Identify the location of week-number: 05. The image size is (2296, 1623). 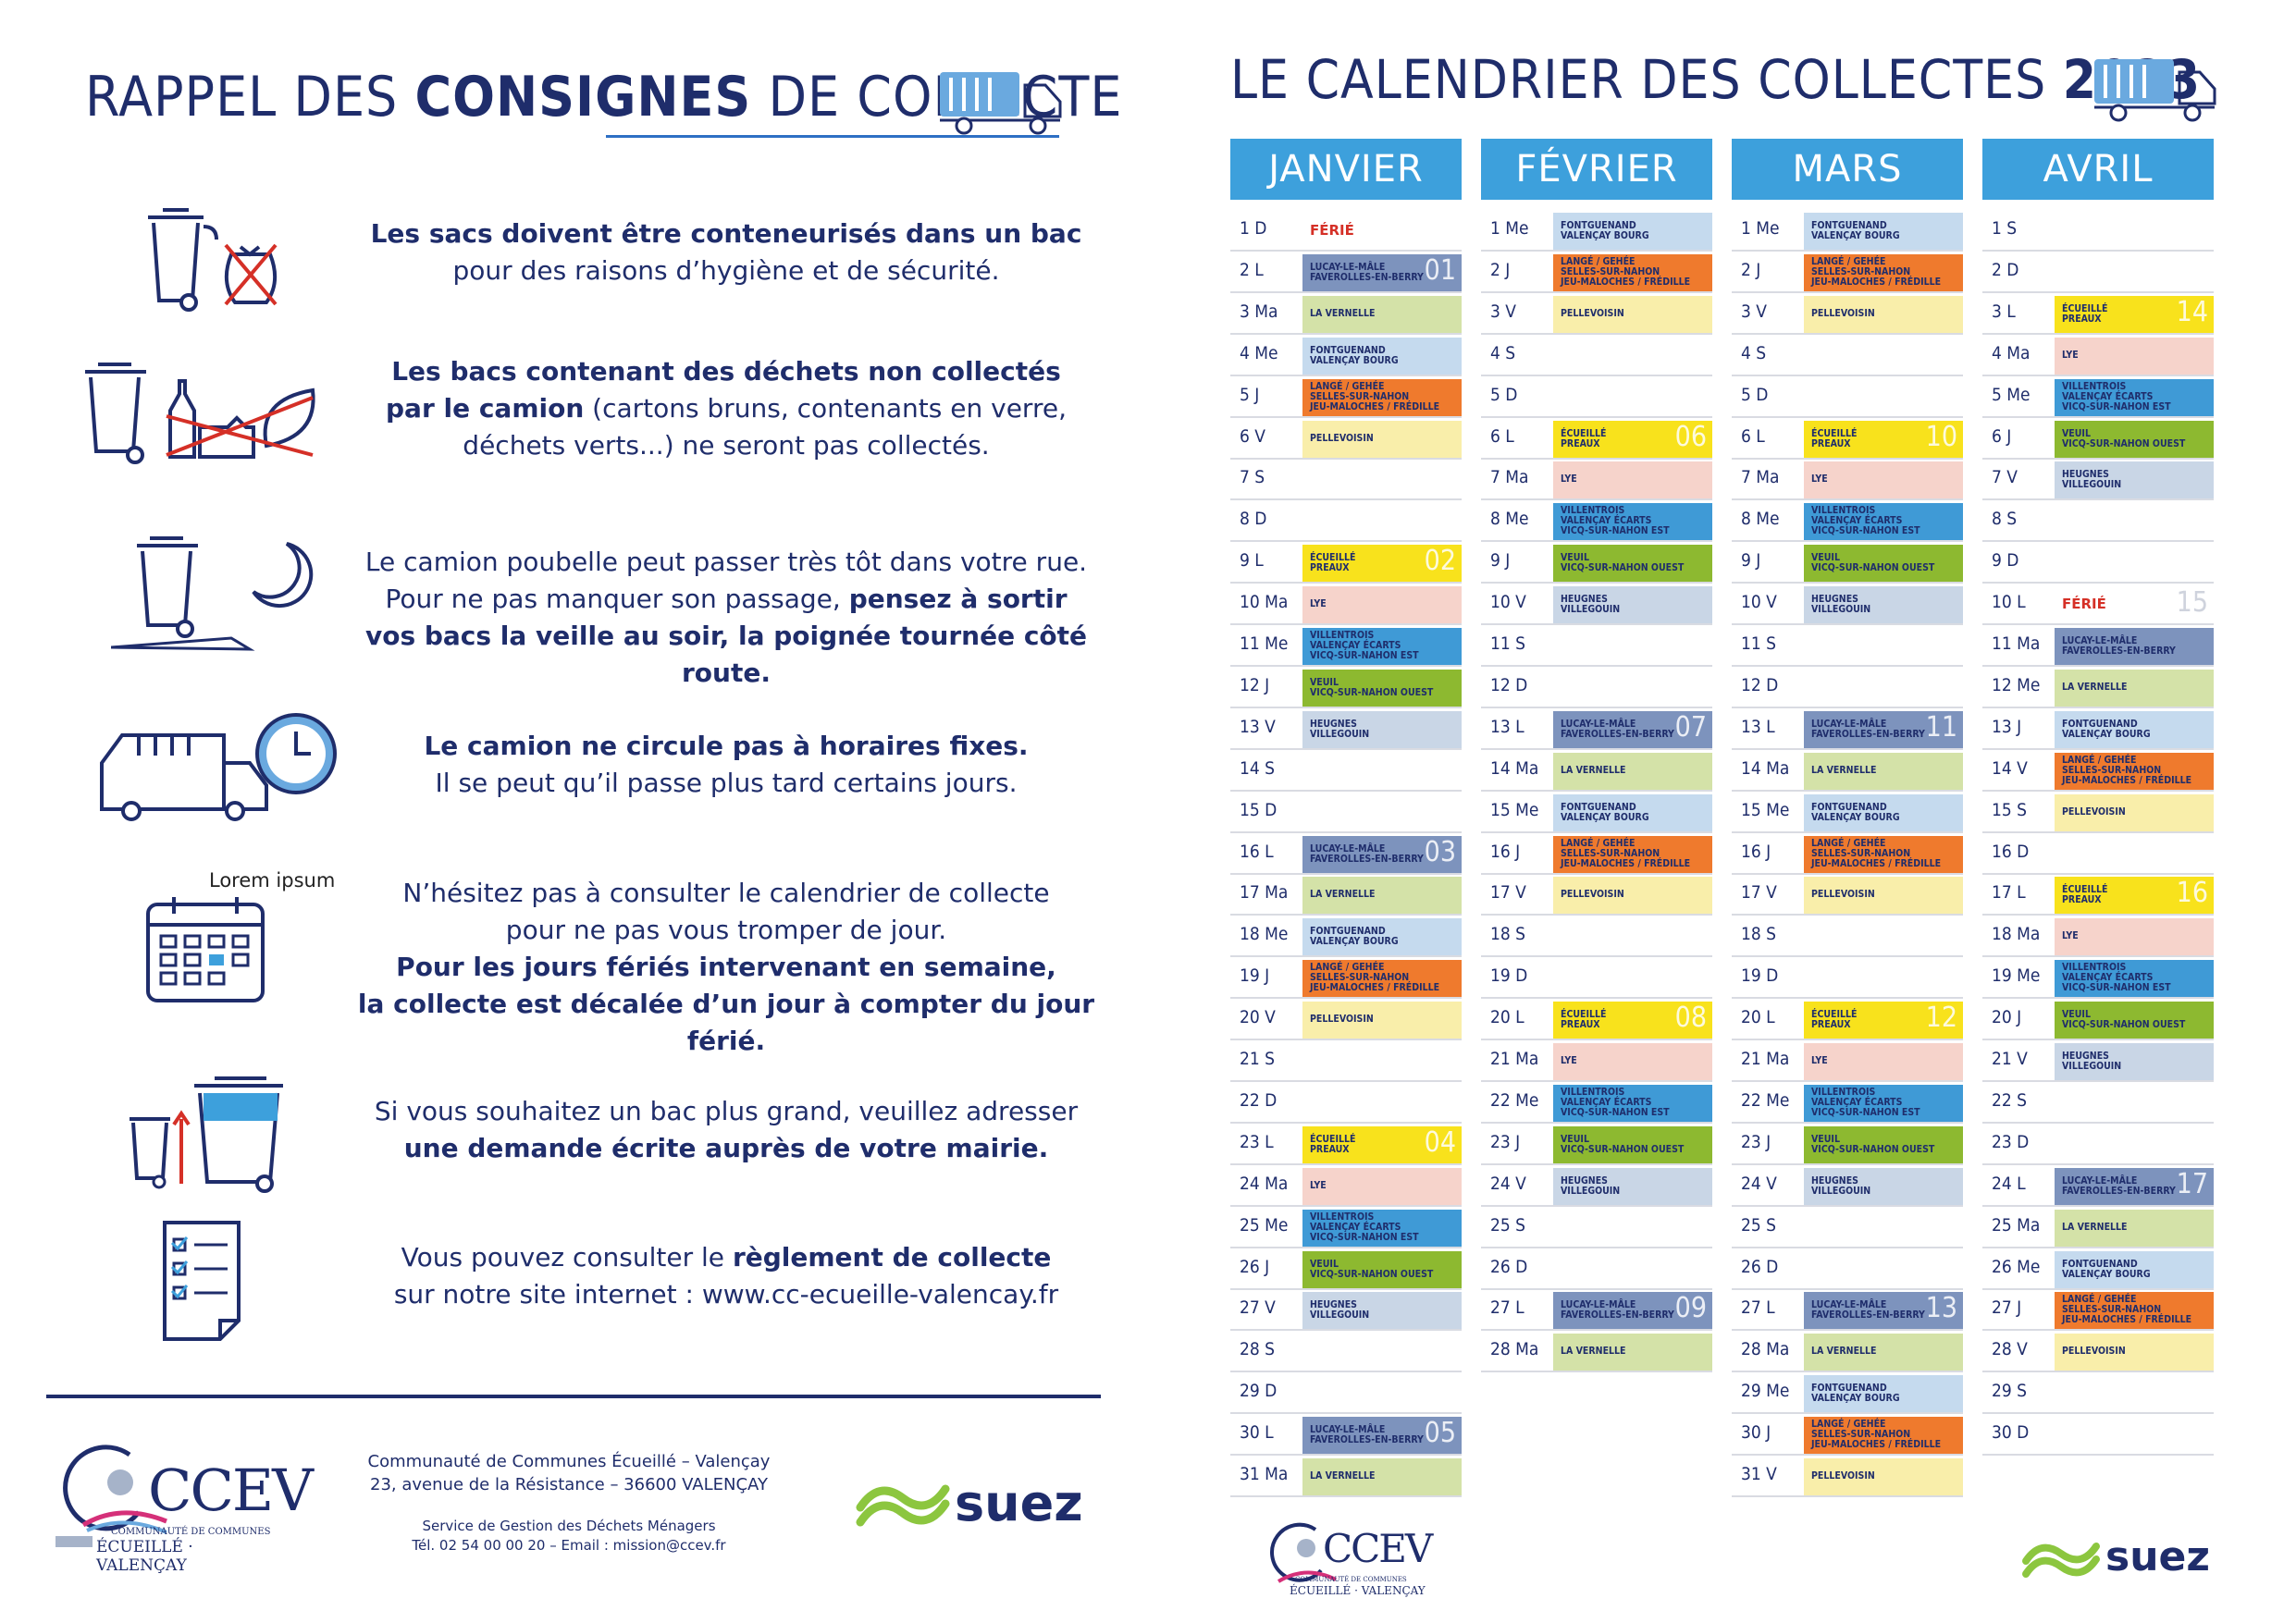
(1440, 1433).